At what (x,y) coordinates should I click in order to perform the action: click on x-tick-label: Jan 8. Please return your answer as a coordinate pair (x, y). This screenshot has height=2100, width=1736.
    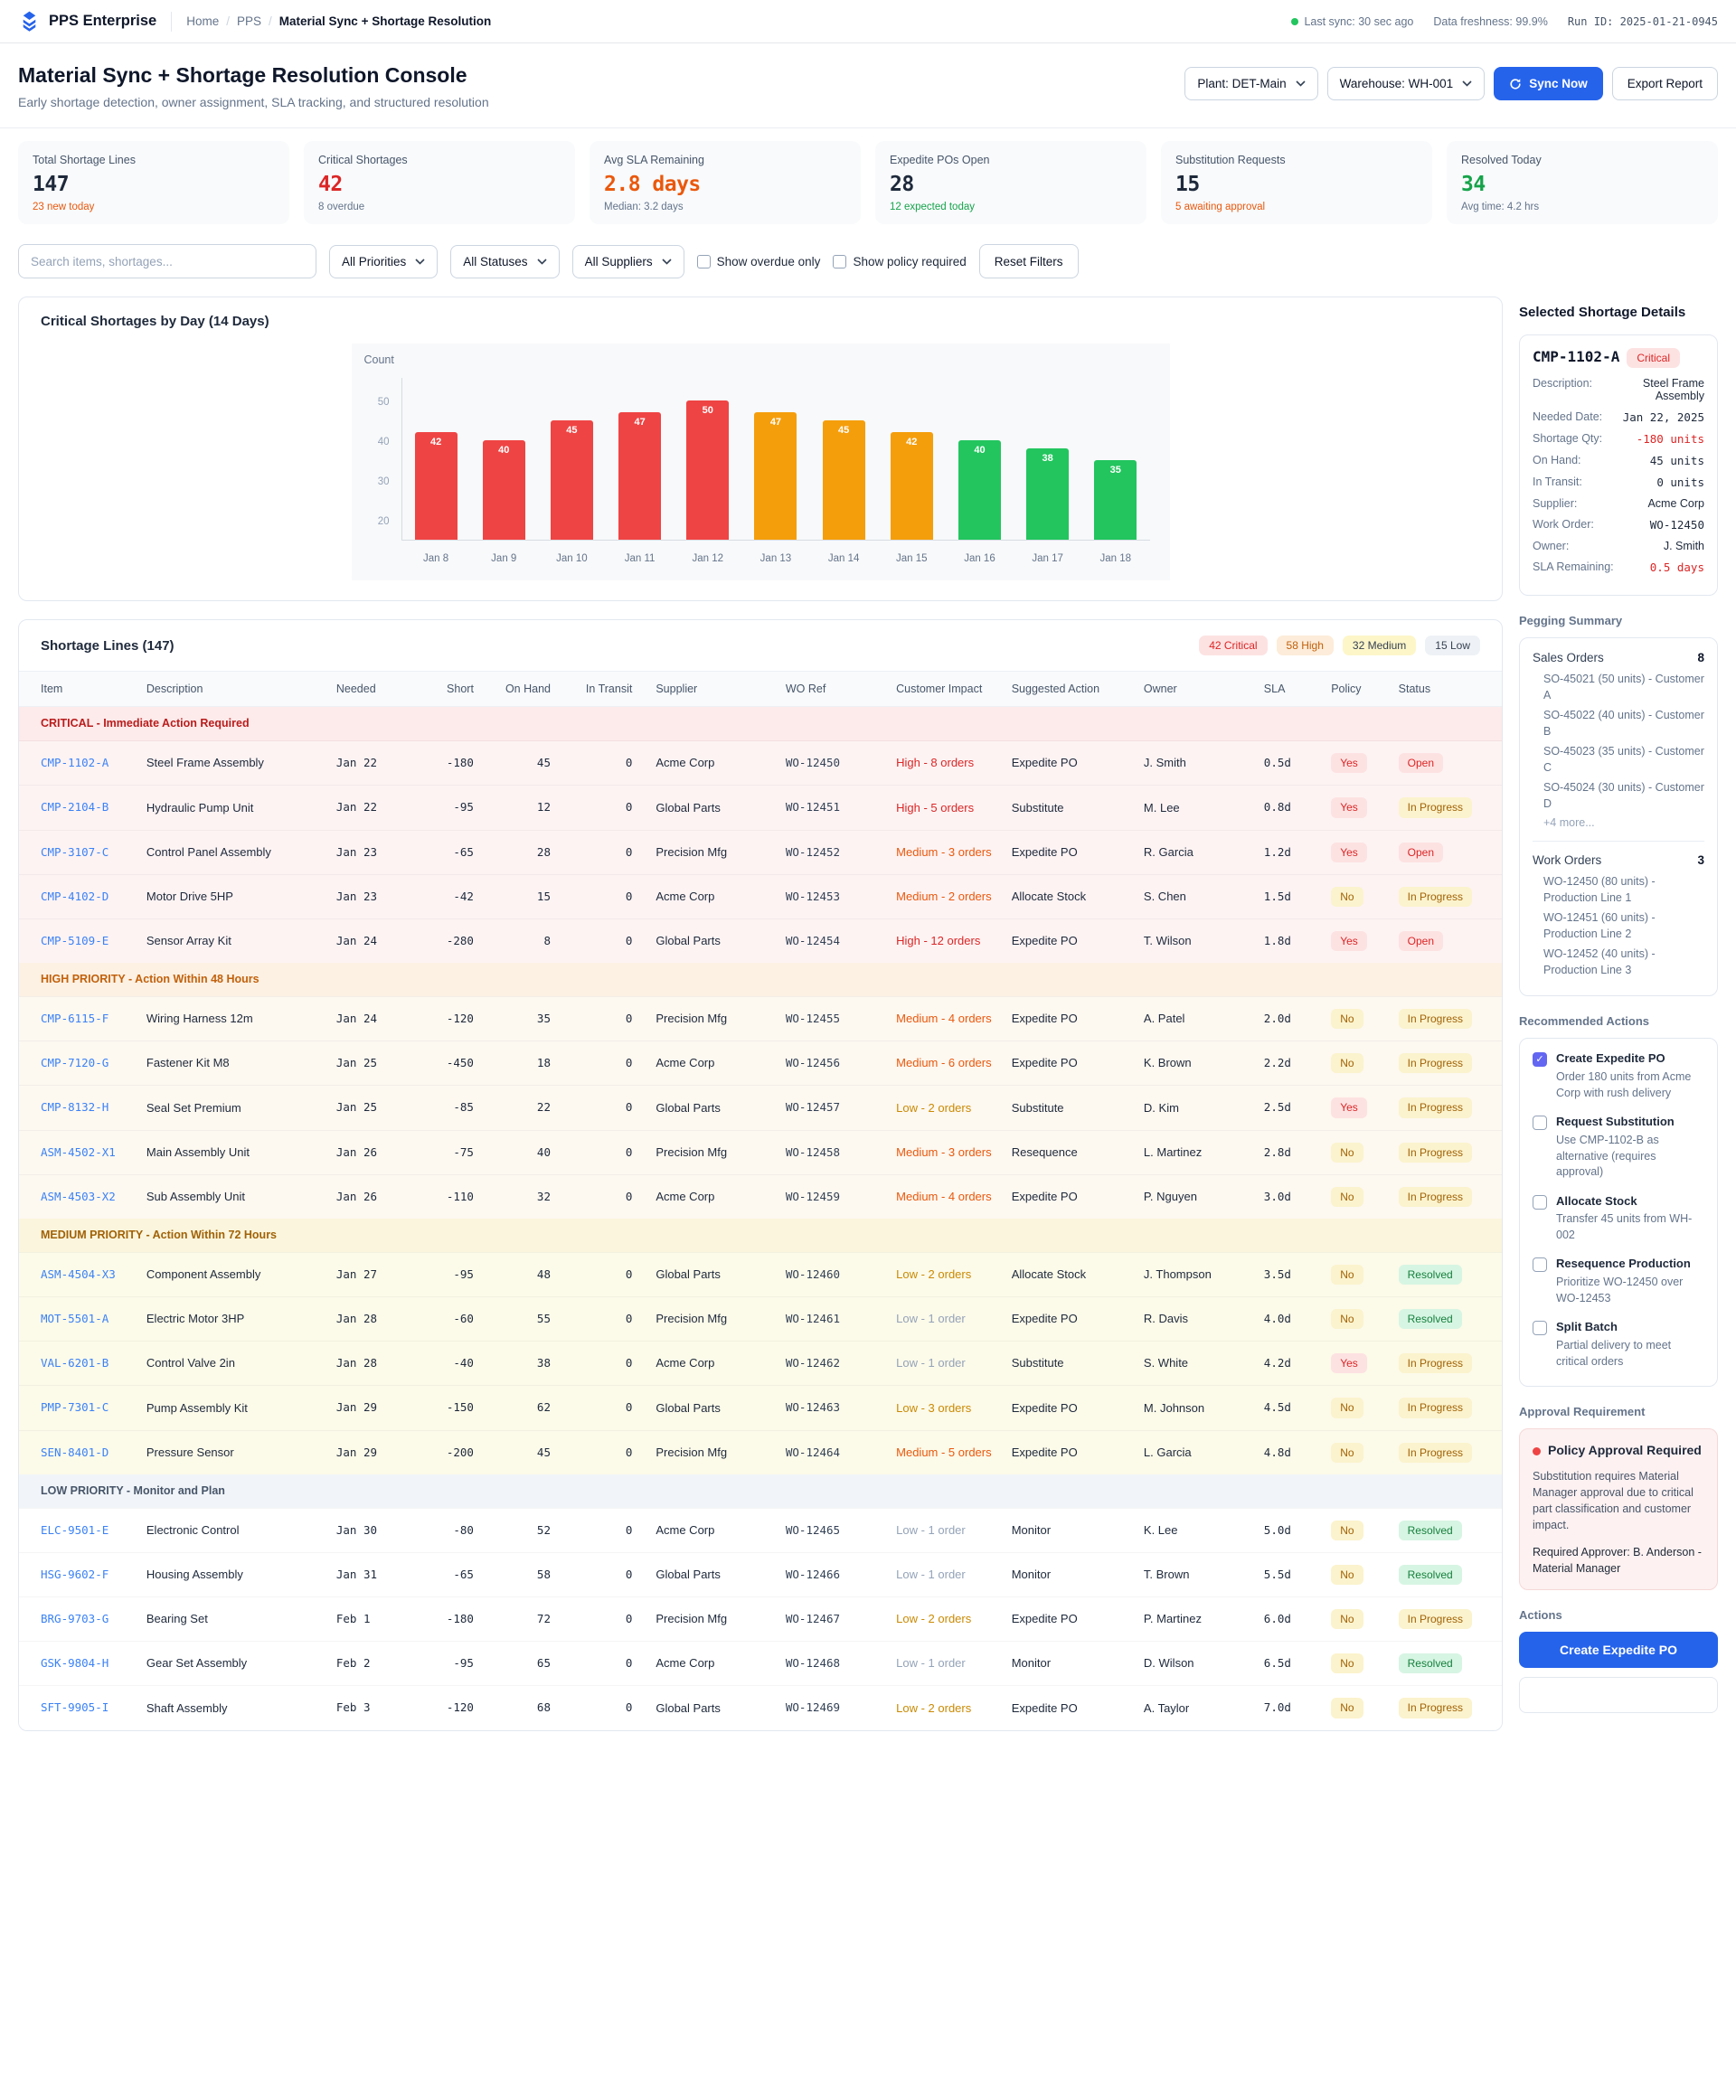
    Looking at the image, I should click on (436, 558).